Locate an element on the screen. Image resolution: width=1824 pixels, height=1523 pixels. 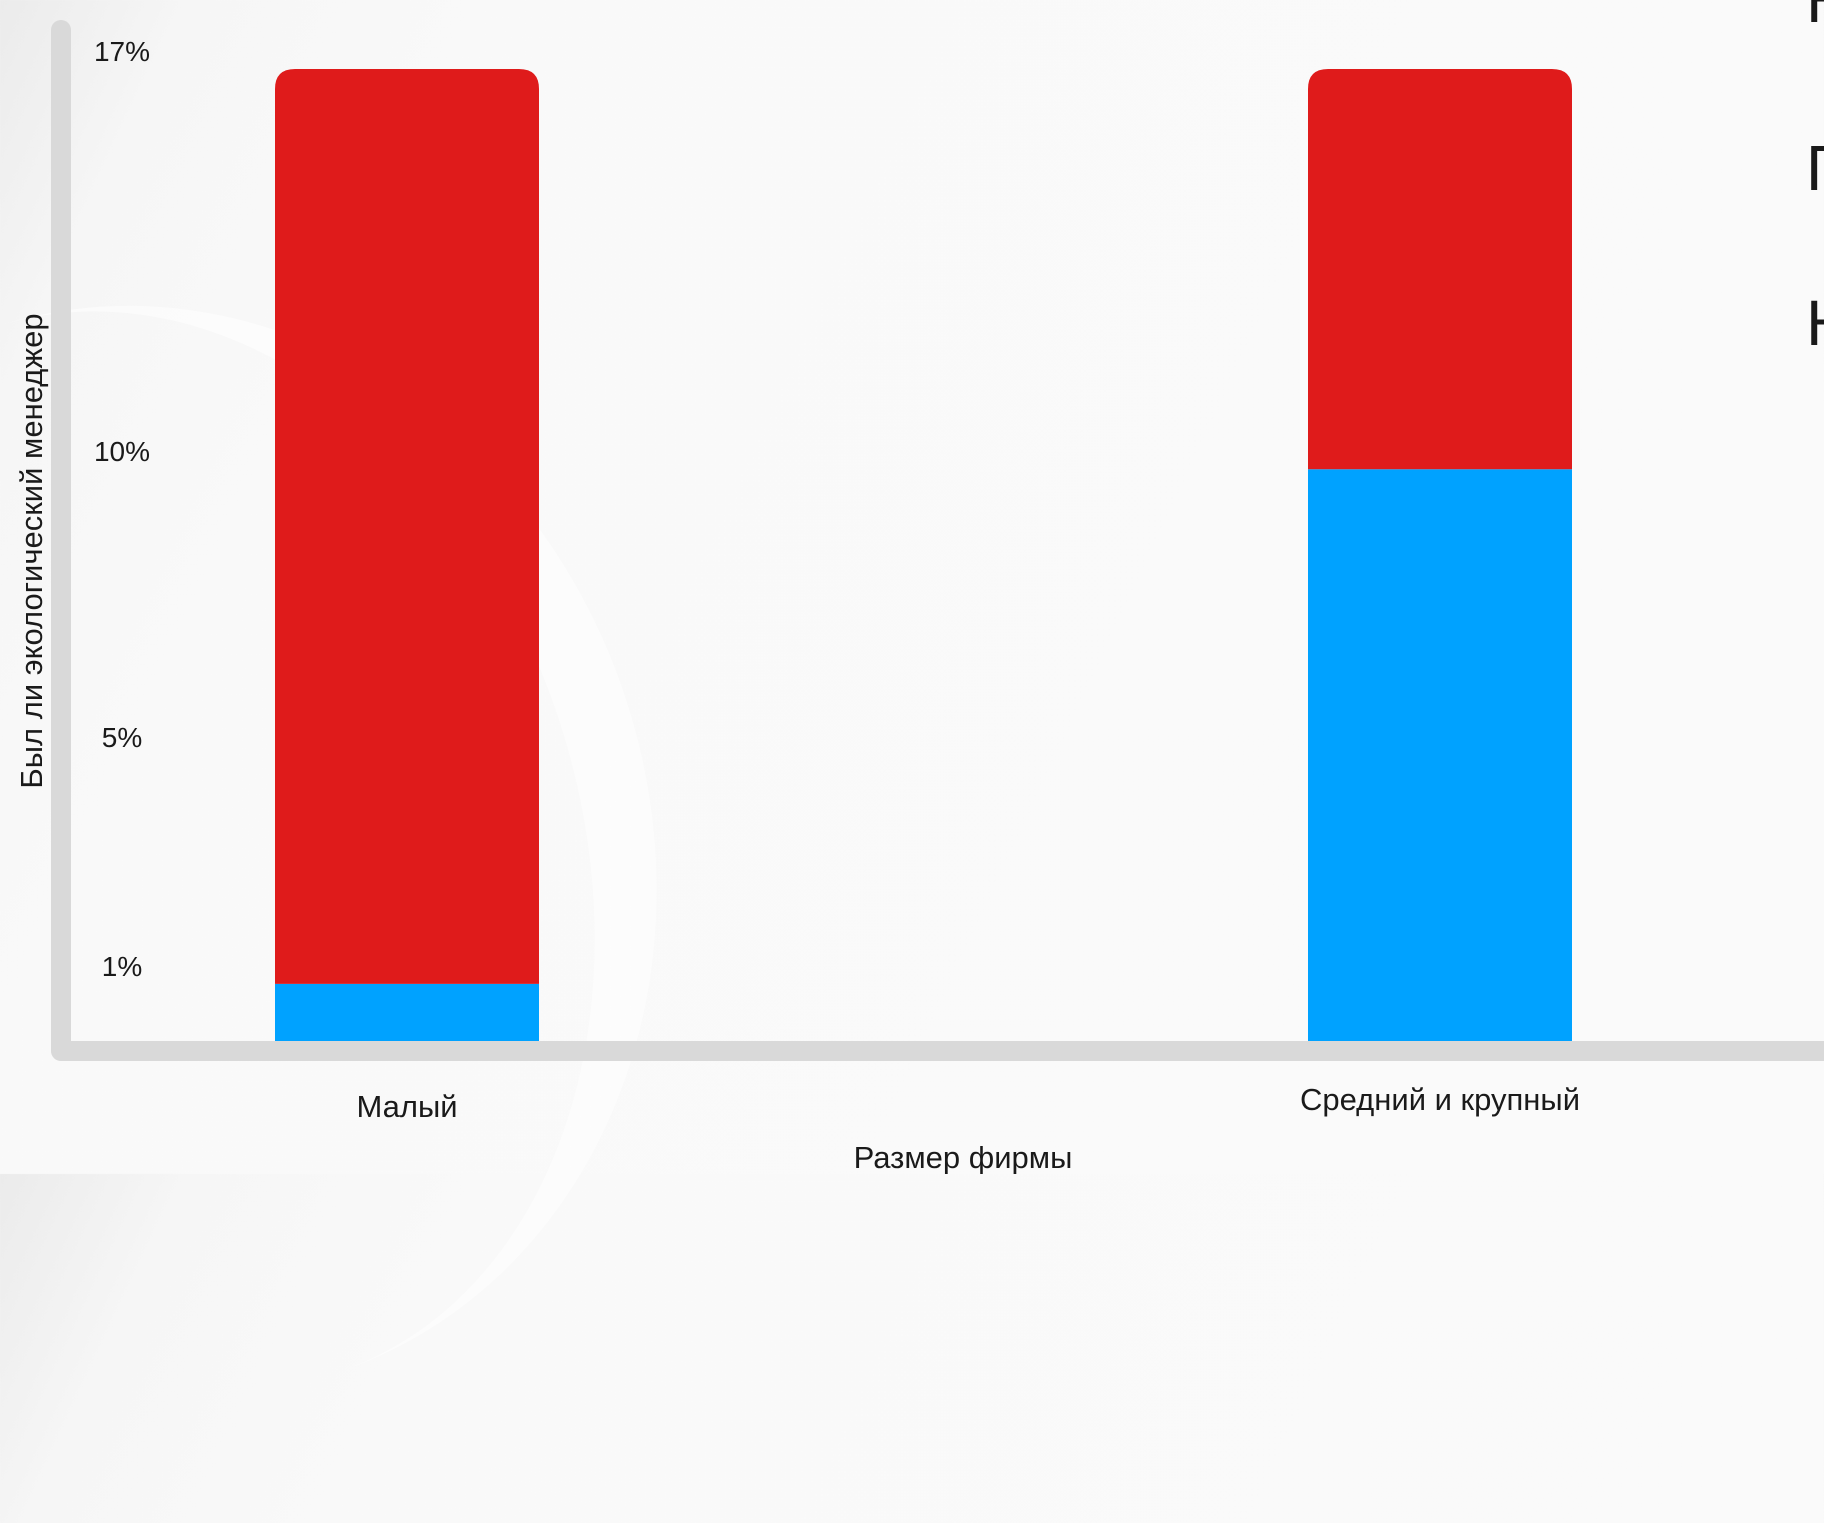
y-tick-label: 10% is located at coordinates (122, 451).